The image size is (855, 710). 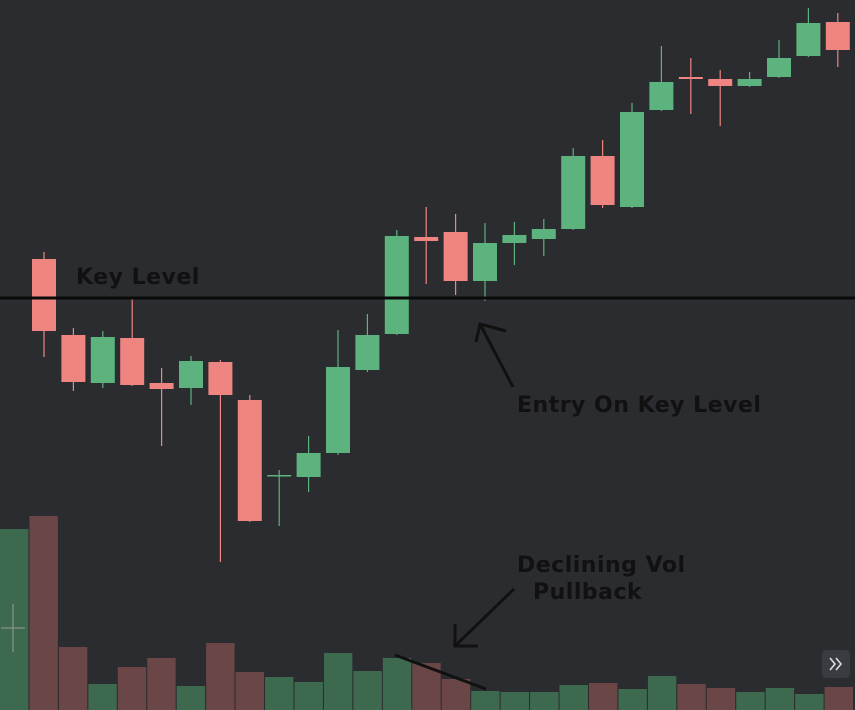 What do you see at coordinates (639, 405) in the screenshot?
I see `annotation: Entry On Key Level` at bounding box center [639, 405].